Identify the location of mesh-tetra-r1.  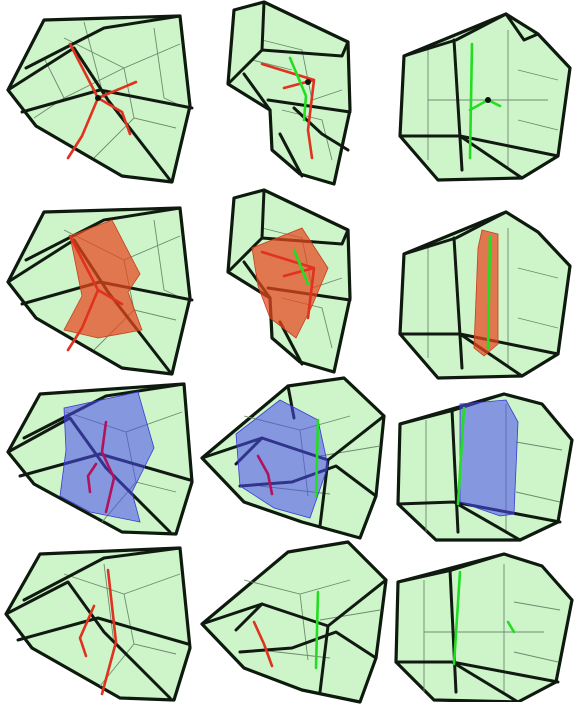
(100, 99).